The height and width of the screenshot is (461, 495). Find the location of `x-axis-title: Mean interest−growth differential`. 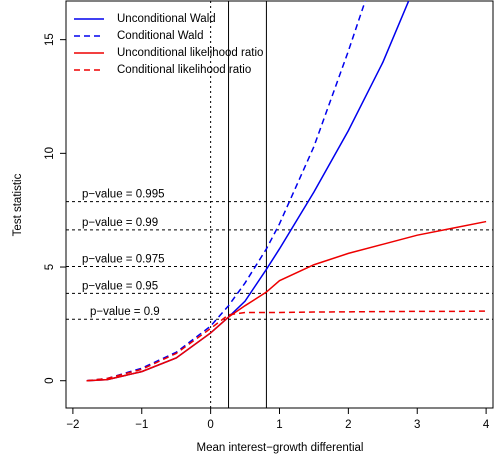

x-axis-title: Mean interest−growth differential is located at coordinates (280, 448).